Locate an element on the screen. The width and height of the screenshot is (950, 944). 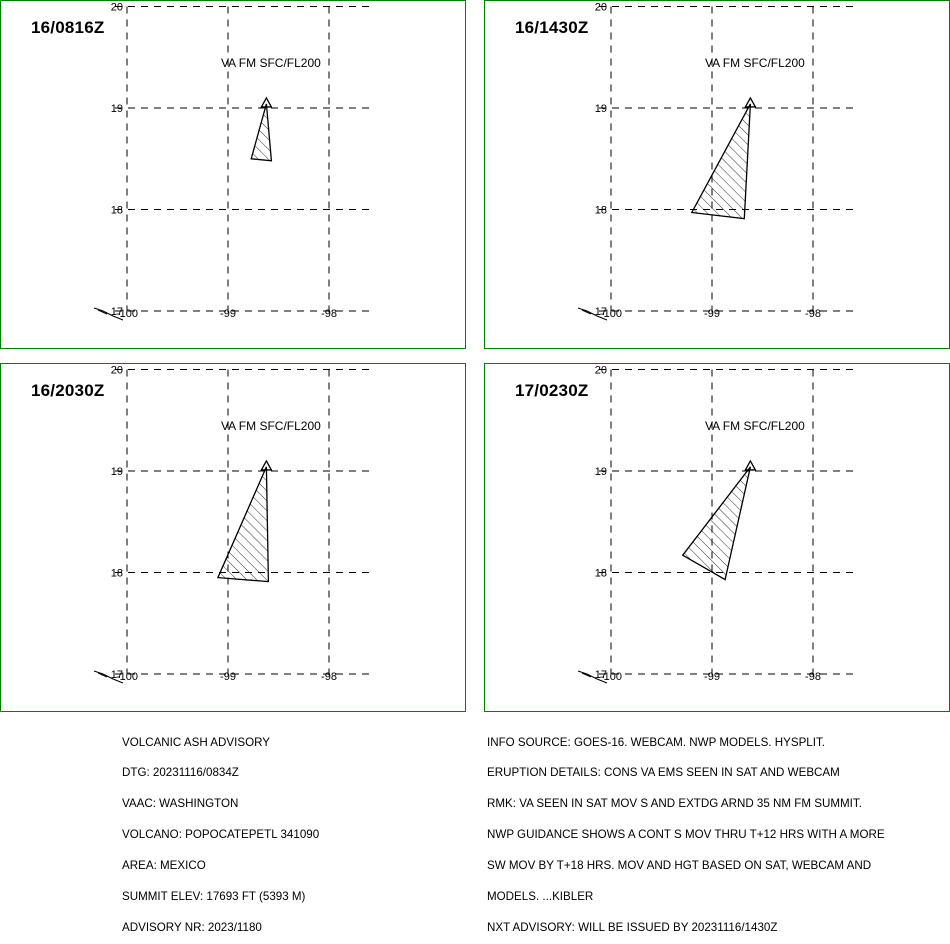
advisory-line: VAAC: WASHINGTON is located at coordinates (180, 804).